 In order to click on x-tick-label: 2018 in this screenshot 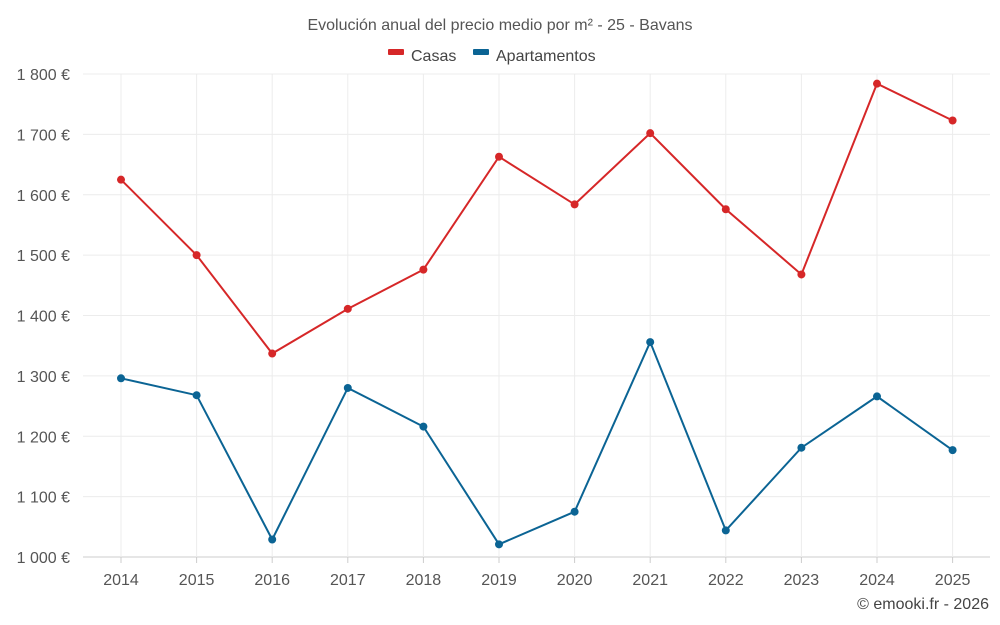, I will do `click(424, 580)`.